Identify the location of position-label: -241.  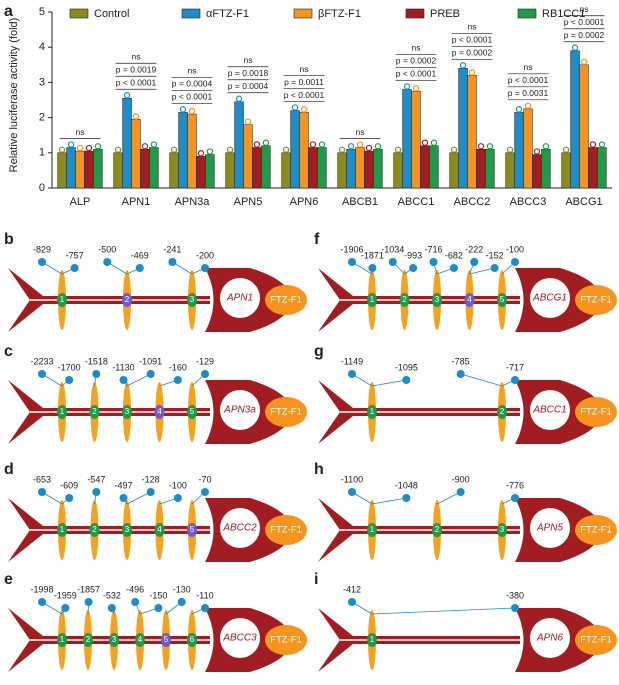
(172, 249).